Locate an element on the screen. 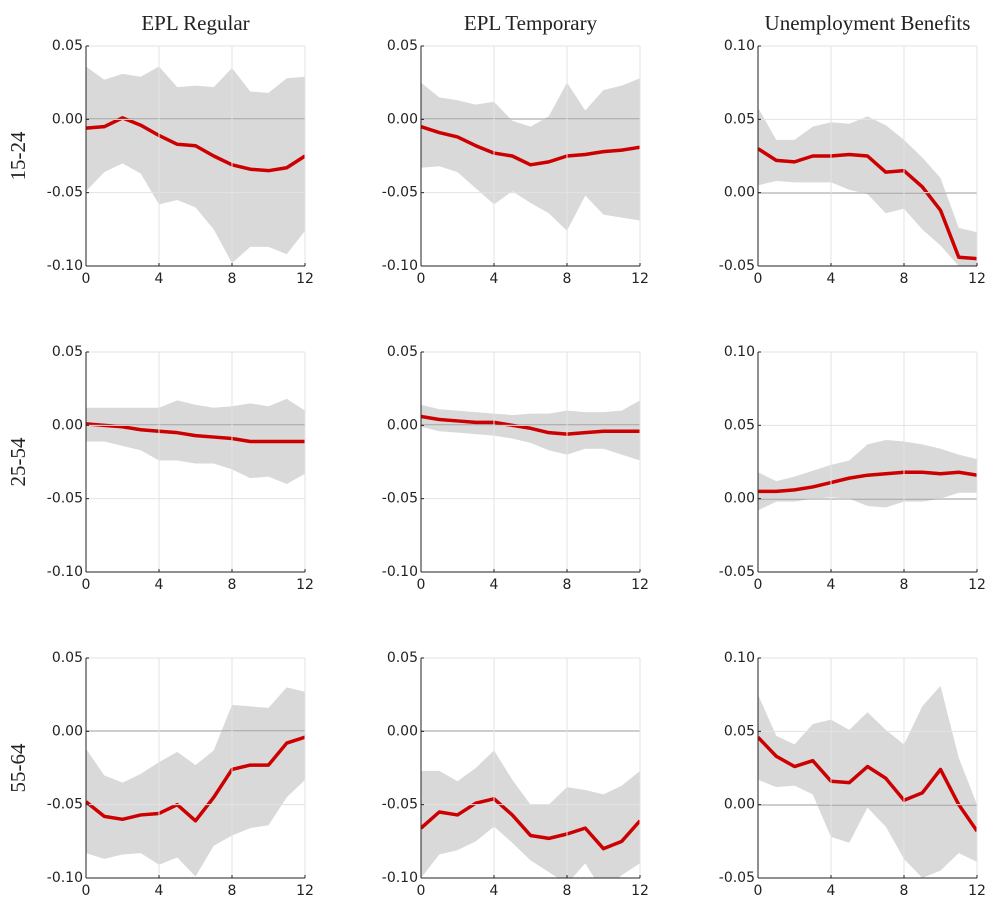  column-title: Unemployment Benefits is located at coordinates (868, 23).